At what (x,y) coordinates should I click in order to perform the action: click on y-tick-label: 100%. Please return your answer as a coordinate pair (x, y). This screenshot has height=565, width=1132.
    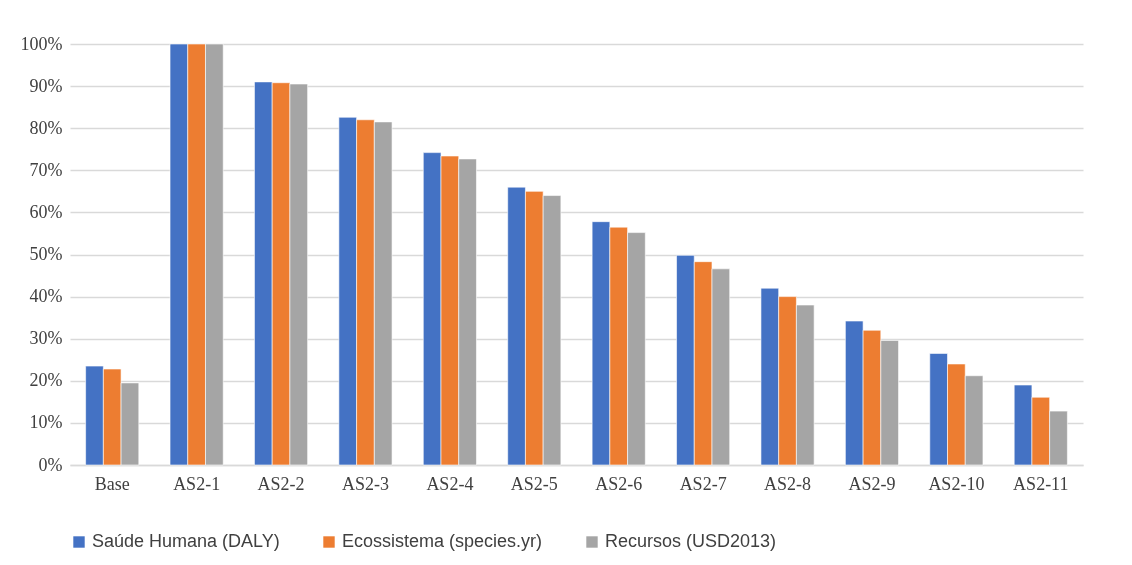
    Looking at the image, I should click on (41, 43).